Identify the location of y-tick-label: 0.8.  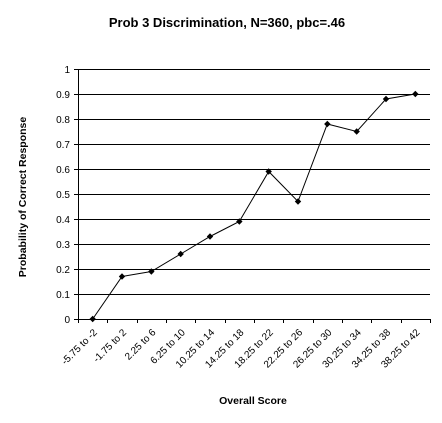
(63, 120).